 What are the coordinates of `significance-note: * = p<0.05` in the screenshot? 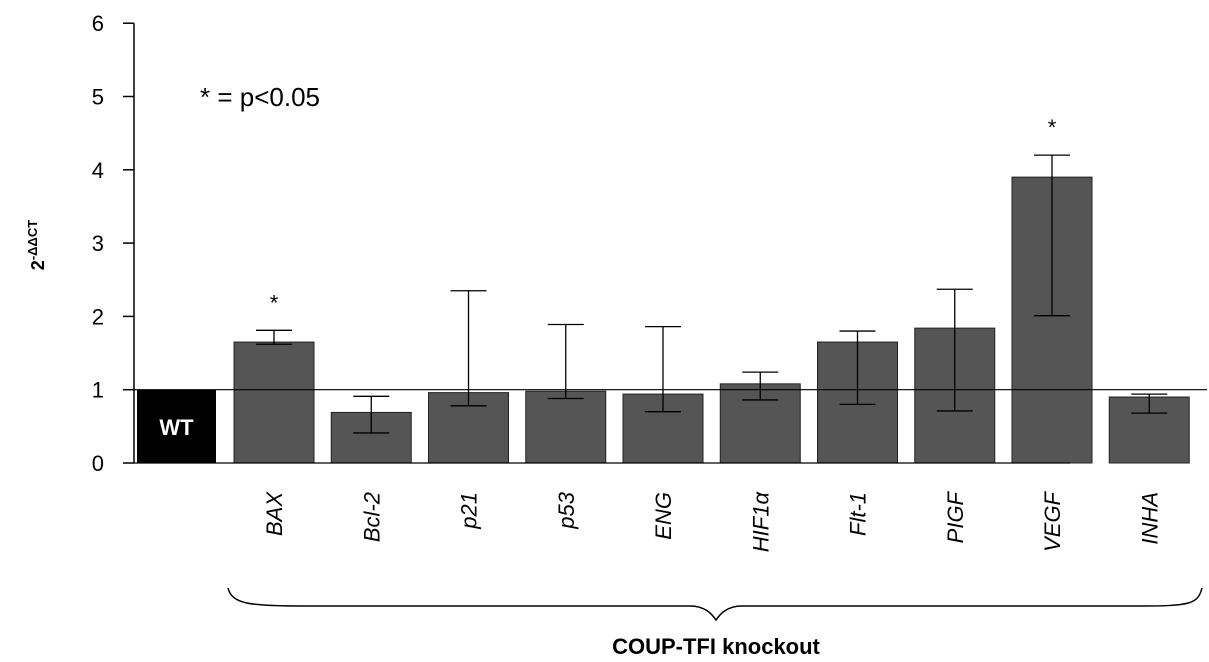 It's located at (260, 97).